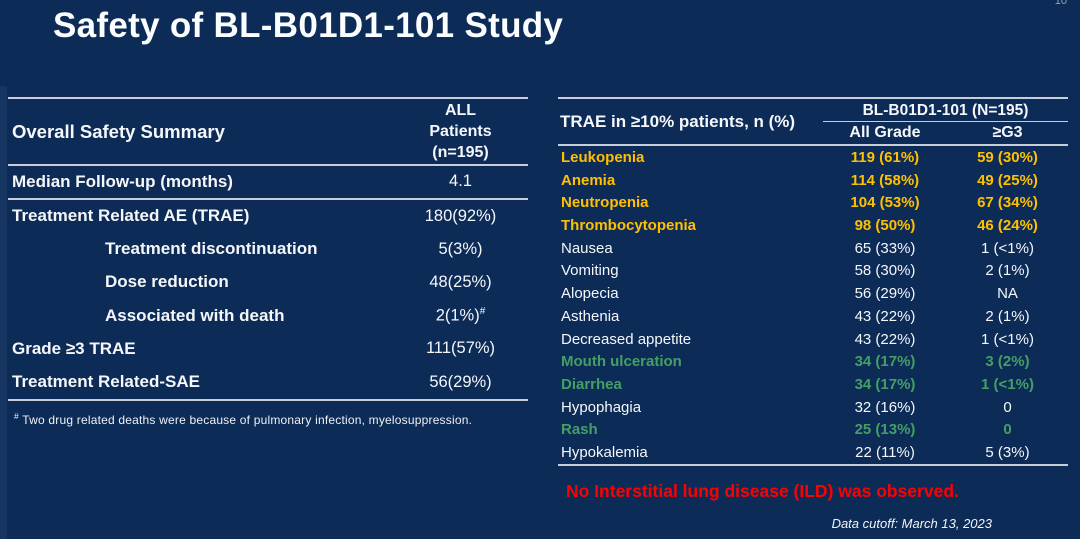 This screenshot has height=539, width=1080. Describe the element at coordinates (195, 315) in the screenshot. I see `summary-row-label: Associated with death` at that location.